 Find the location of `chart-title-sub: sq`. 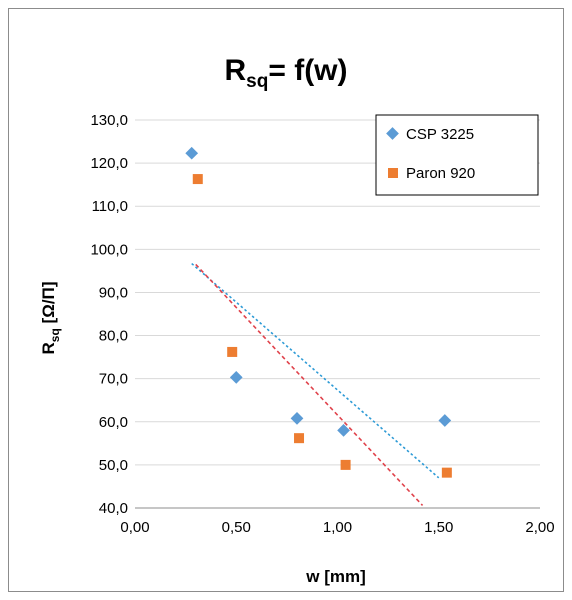

chart-title-sub: sq is located at coordinates (257, 81).